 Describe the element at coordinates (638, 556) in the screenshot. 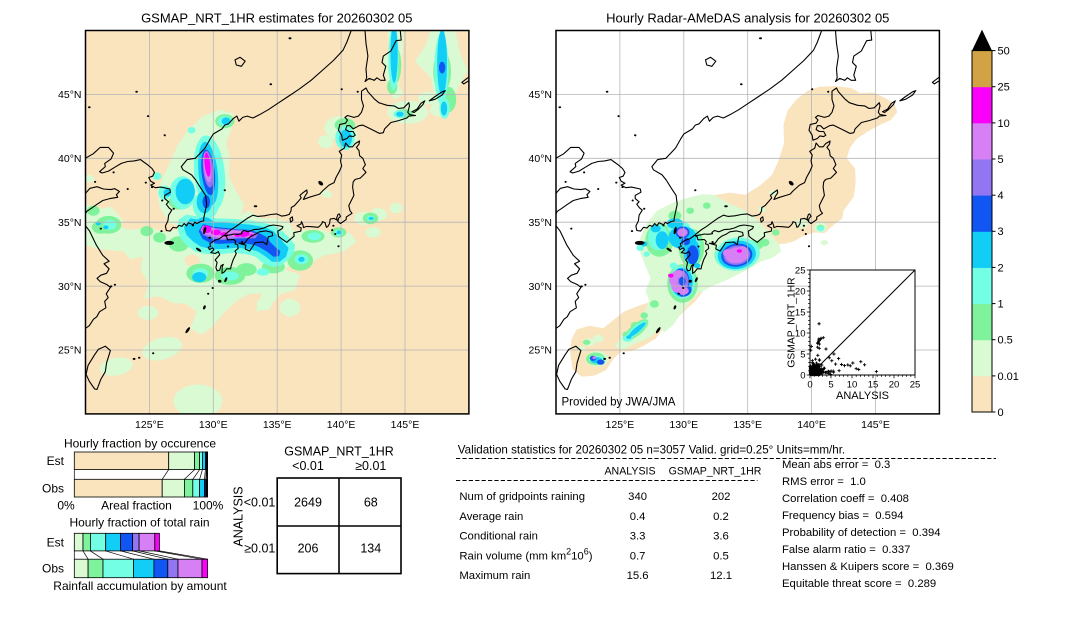

I see `svg-text: 0.7` at that location.